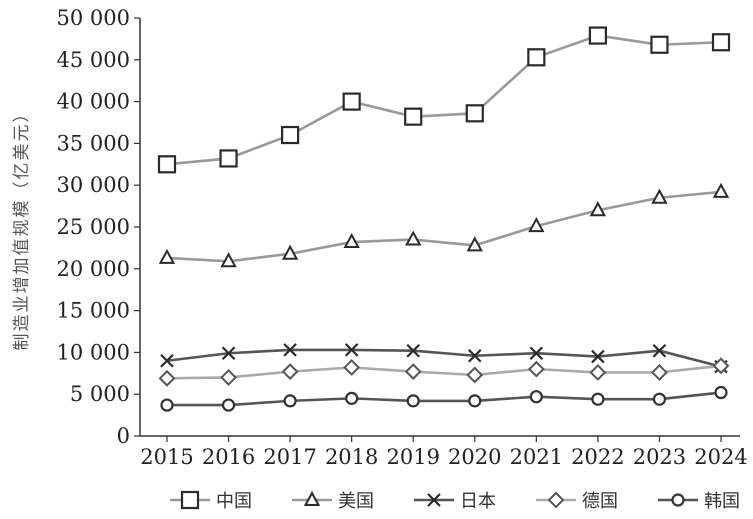  What do you see at coordinates (351, 457) in the screenshot?
I see `x-tick-label: 2018` at bounding box center [351, 457].